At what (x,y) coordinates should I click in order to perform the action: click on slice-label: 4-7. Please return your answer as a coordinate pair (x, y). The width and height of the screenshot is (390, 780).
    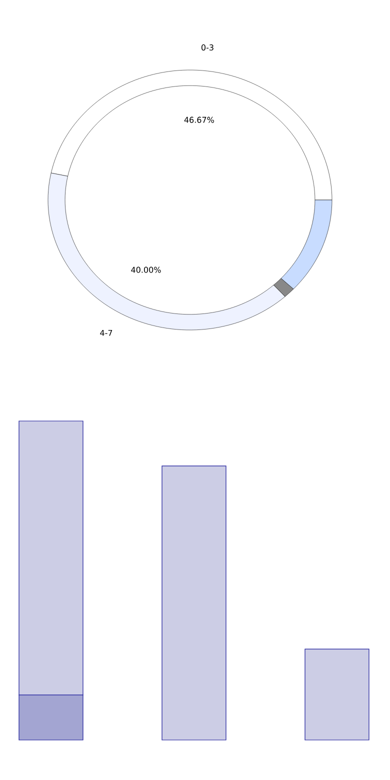
    Looking at the image, I should click on (106, 333).